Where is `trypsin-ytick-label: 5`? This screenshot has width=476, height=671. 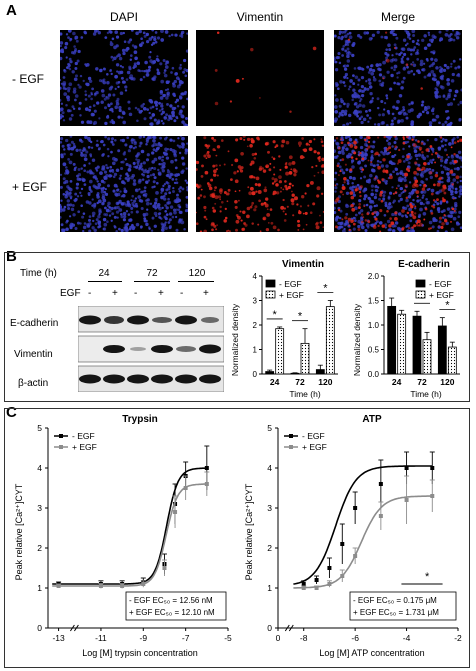 trypsin-ytick-label: 5 is located at coordinates (39, 428).